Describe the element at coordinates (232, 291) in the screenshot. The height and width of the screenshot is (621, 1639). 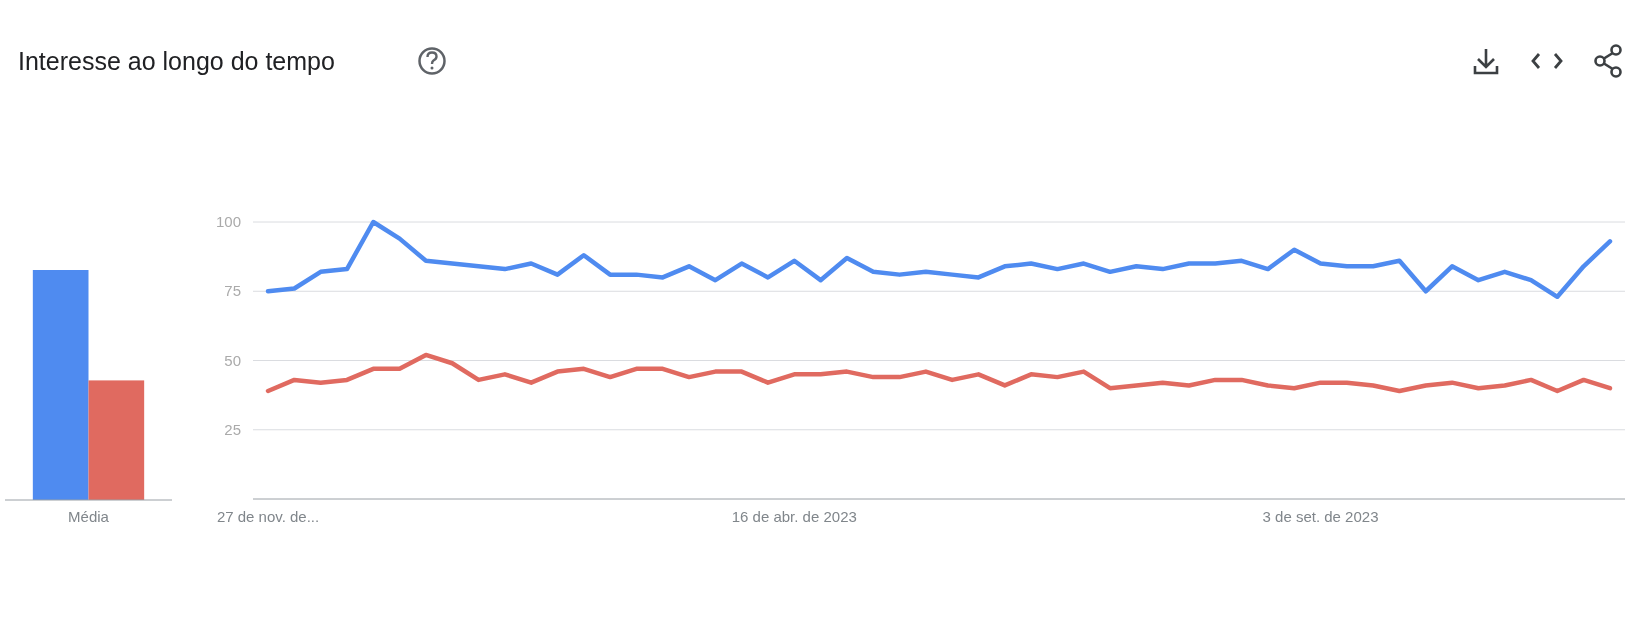
I see `y-tick-label: 75` at that location.